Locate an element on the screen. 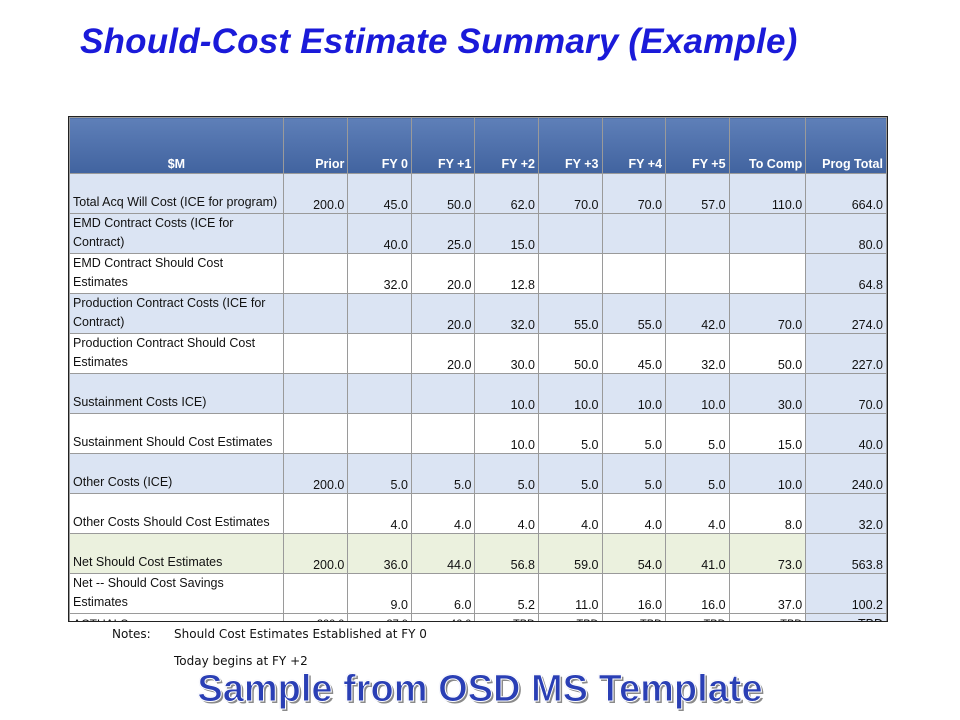 This screenshot has width=960, height=720. row-value-cell: 59.0 is located at coordinates (570, 553).